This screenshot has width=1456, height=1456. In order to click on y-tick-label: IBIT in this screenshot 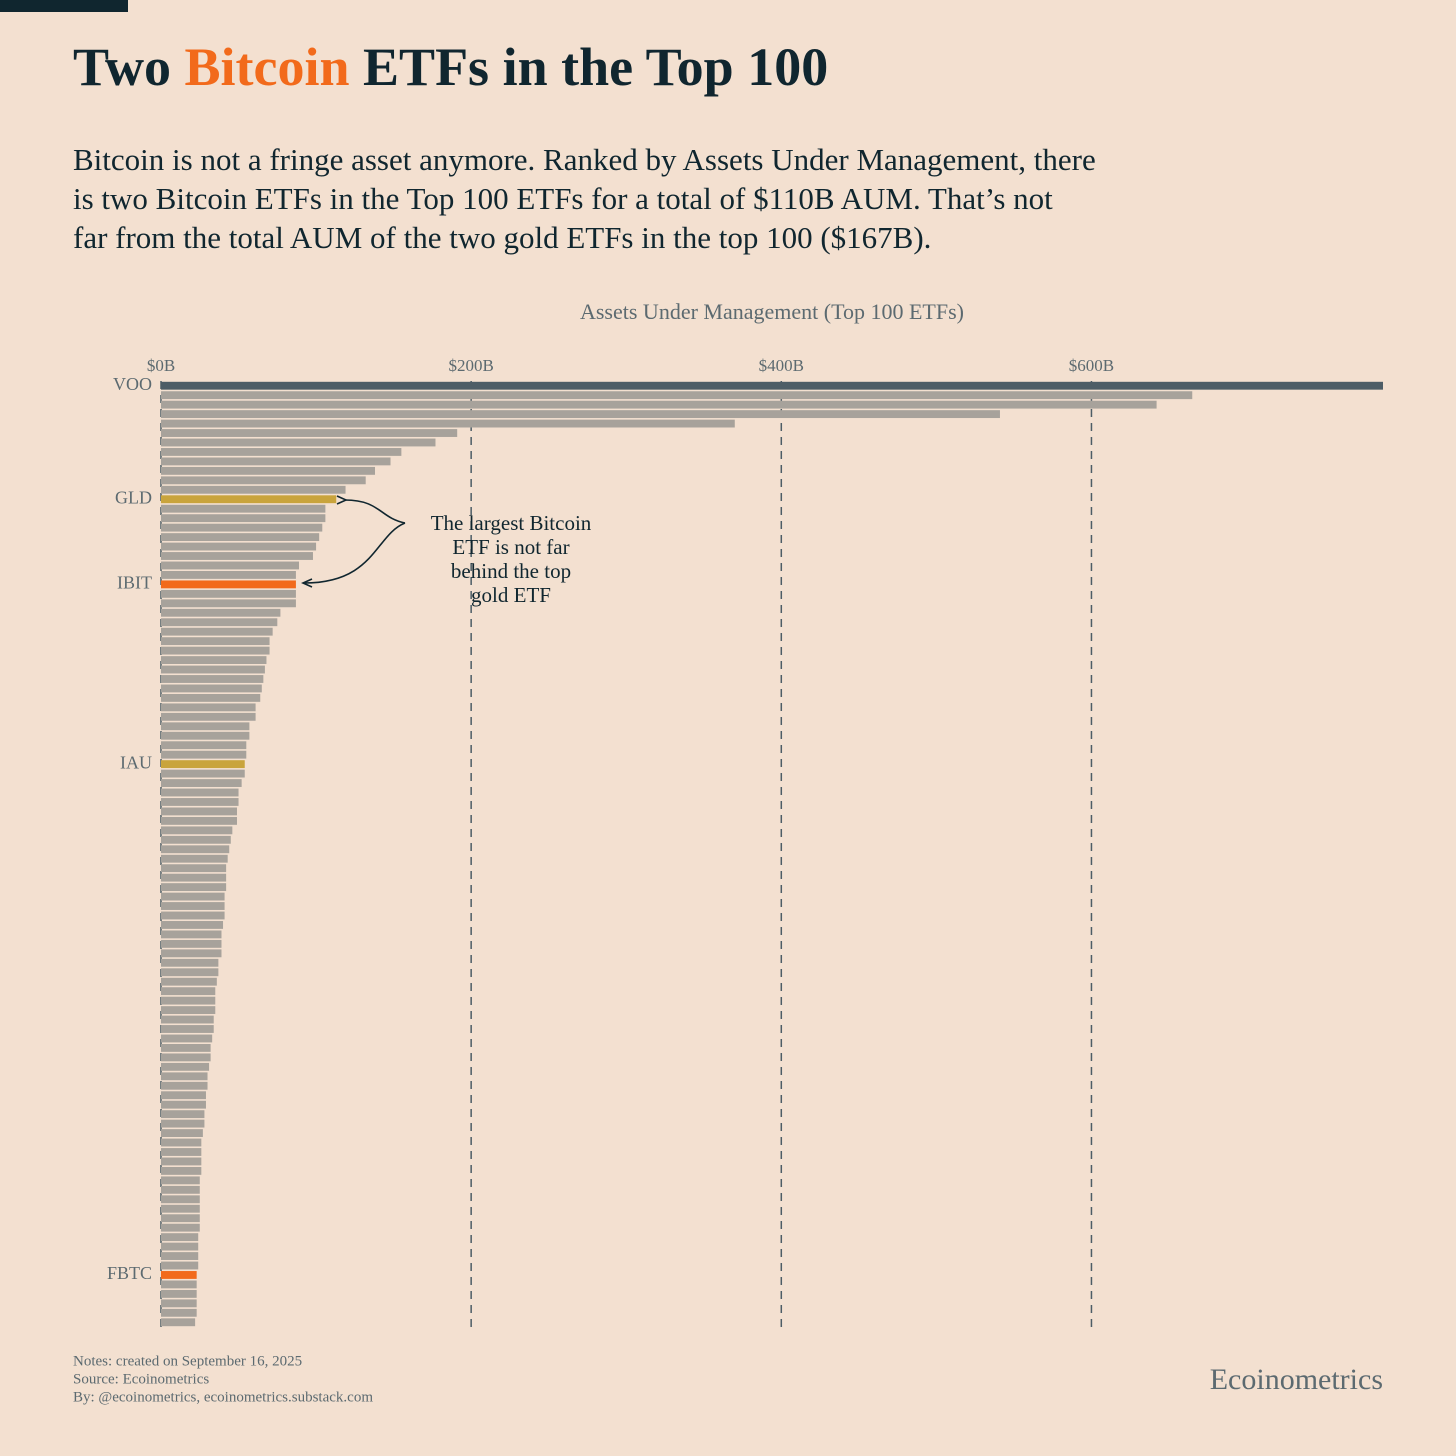, I will do `click(134, 583)`.